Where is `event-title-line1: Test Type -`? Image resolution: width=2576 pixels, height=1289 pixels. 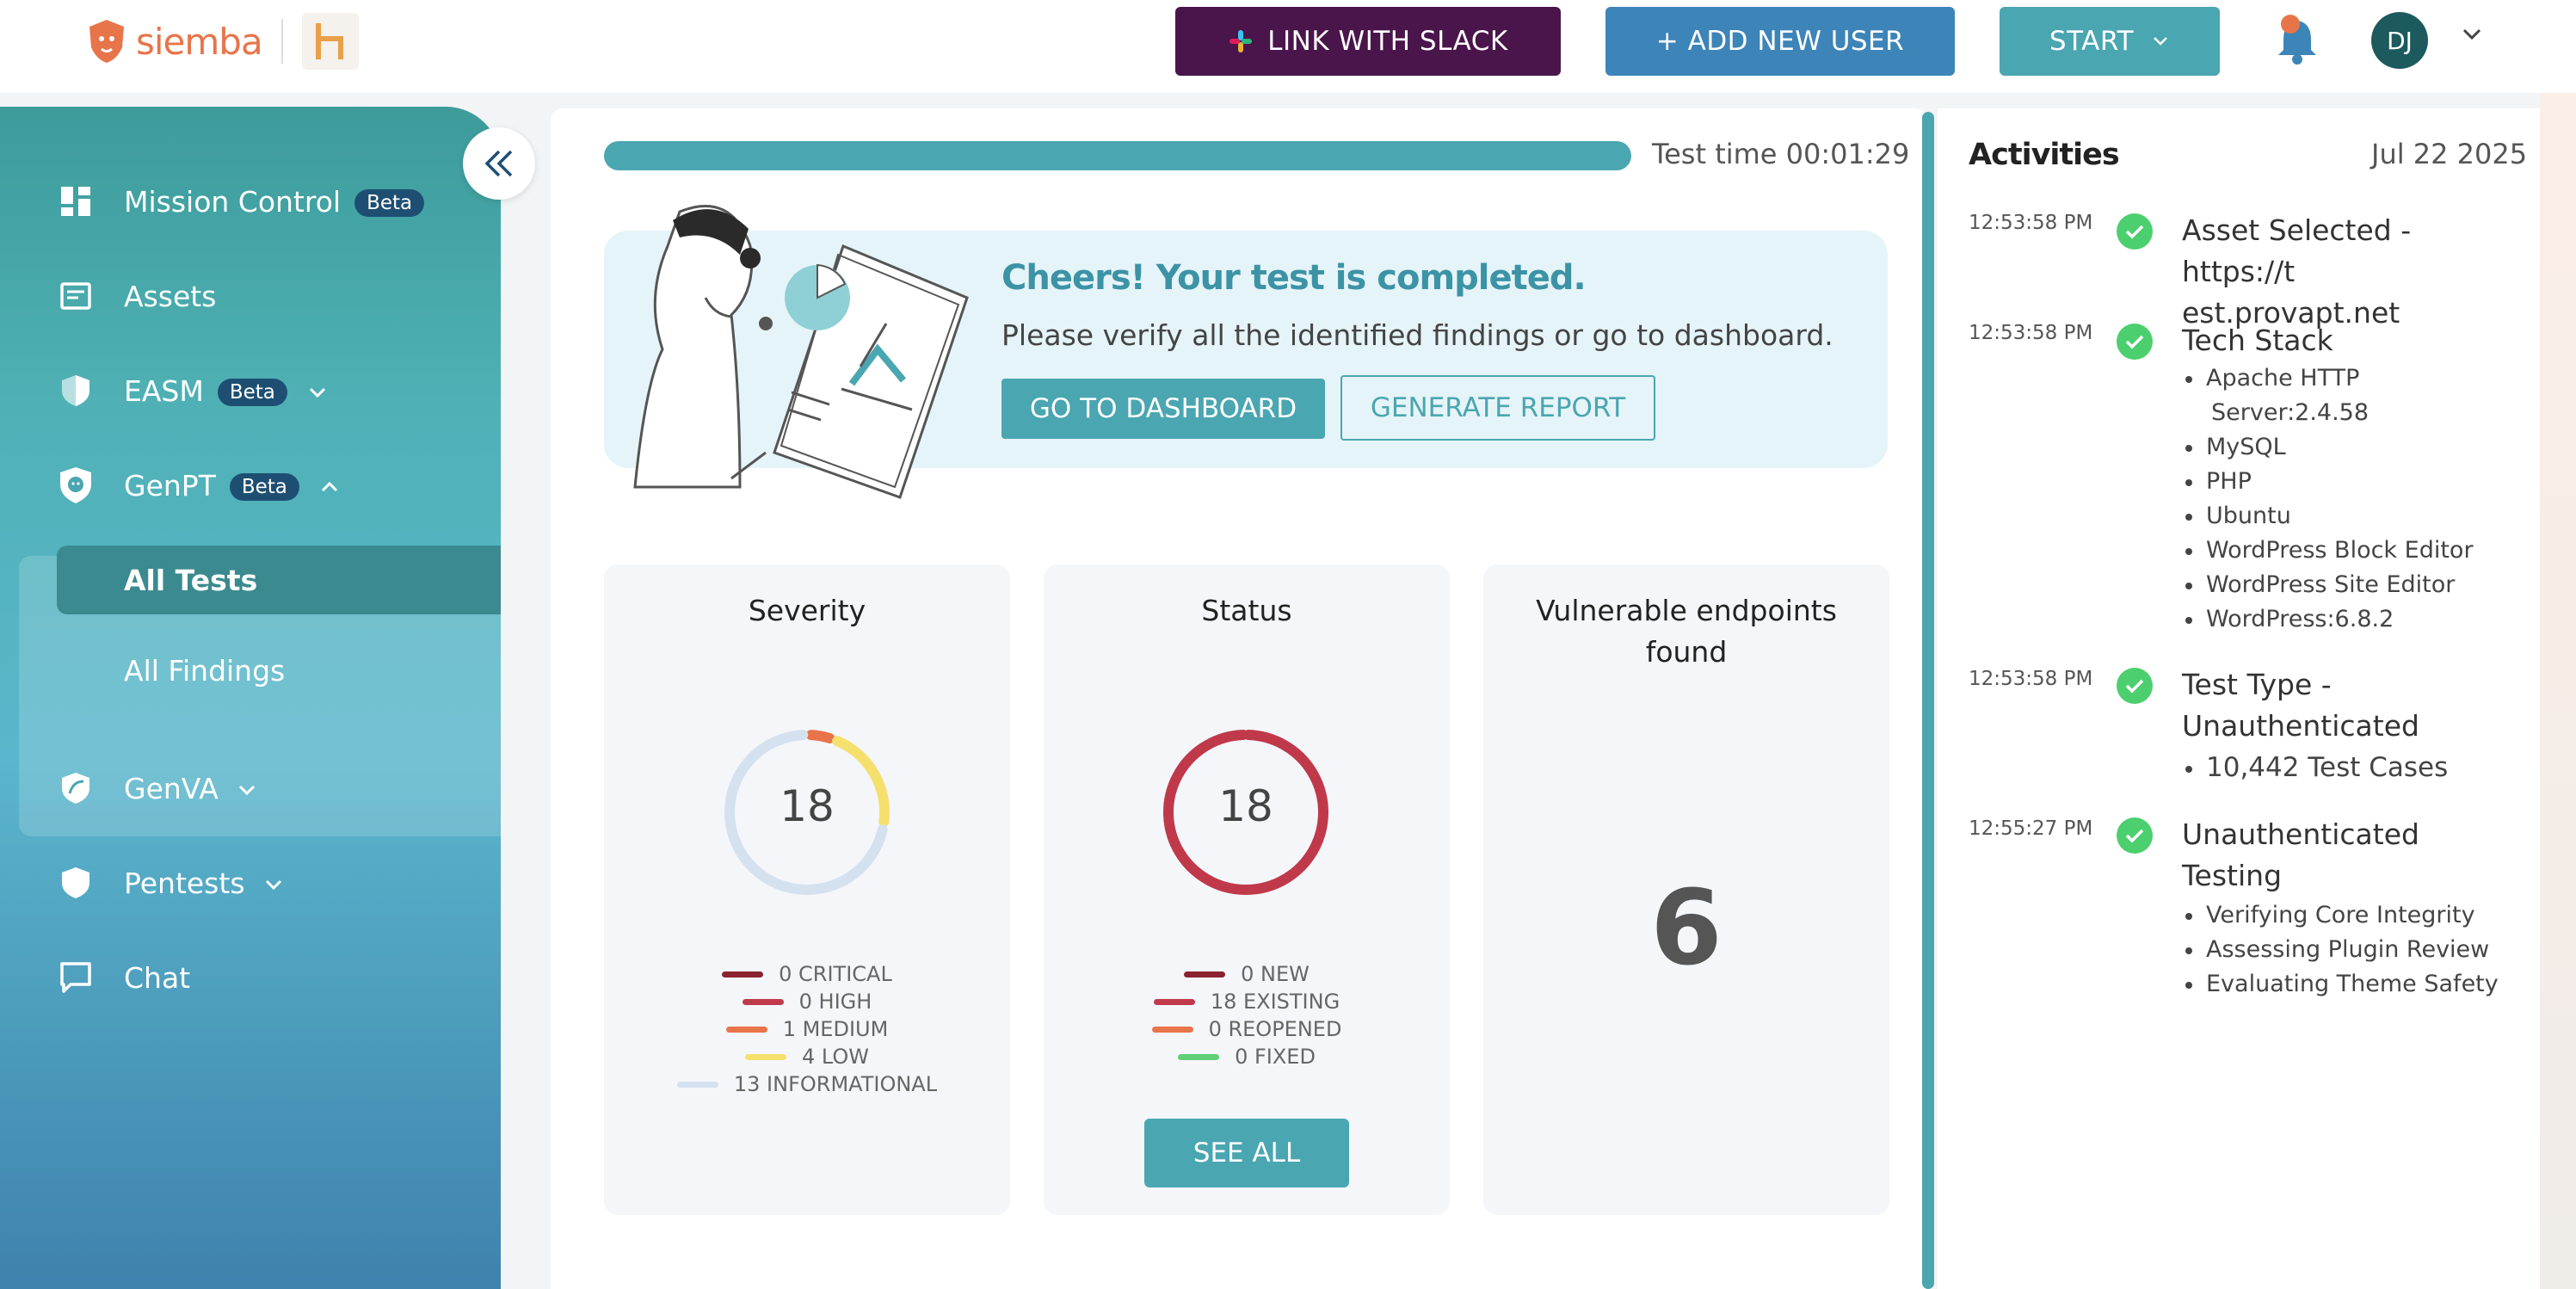
event-title-line1: Test Type - is located at coordinates (2257, 685).